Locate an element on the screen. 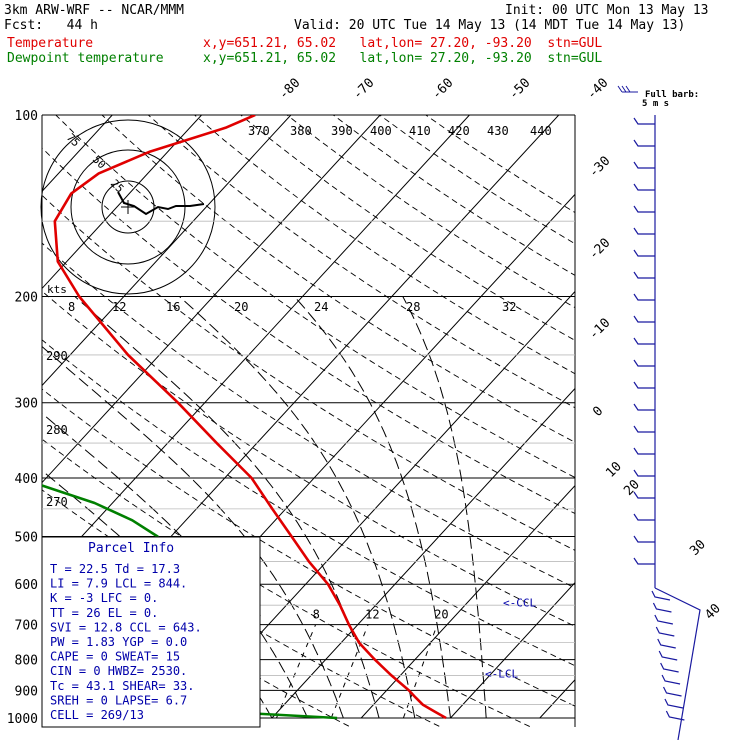  hodograph-speed-tick: 24 is located at coordinates (321, 307).